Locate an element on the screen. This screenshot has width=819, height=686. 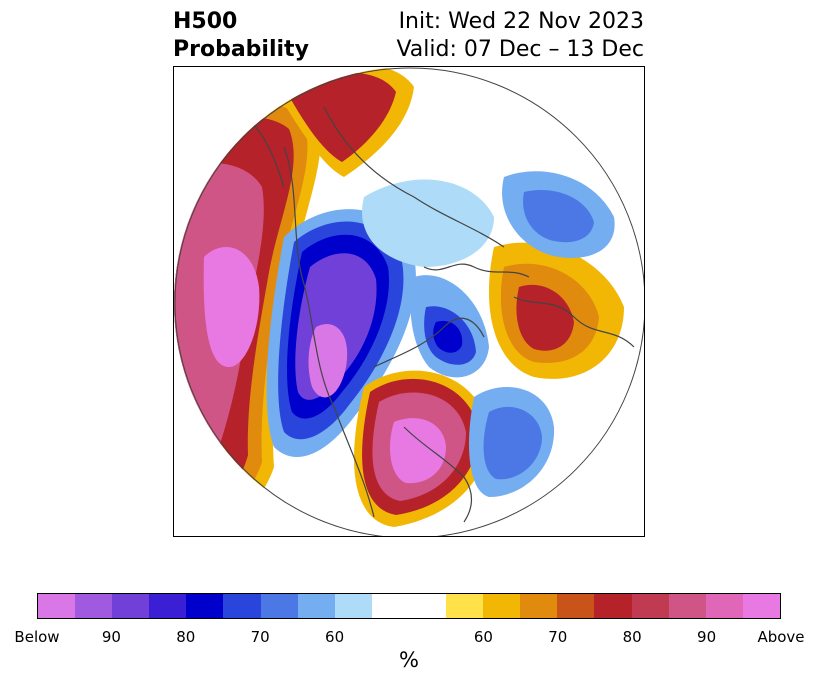
colorbar-tick-label: Below is located at coordinates (37, 637).